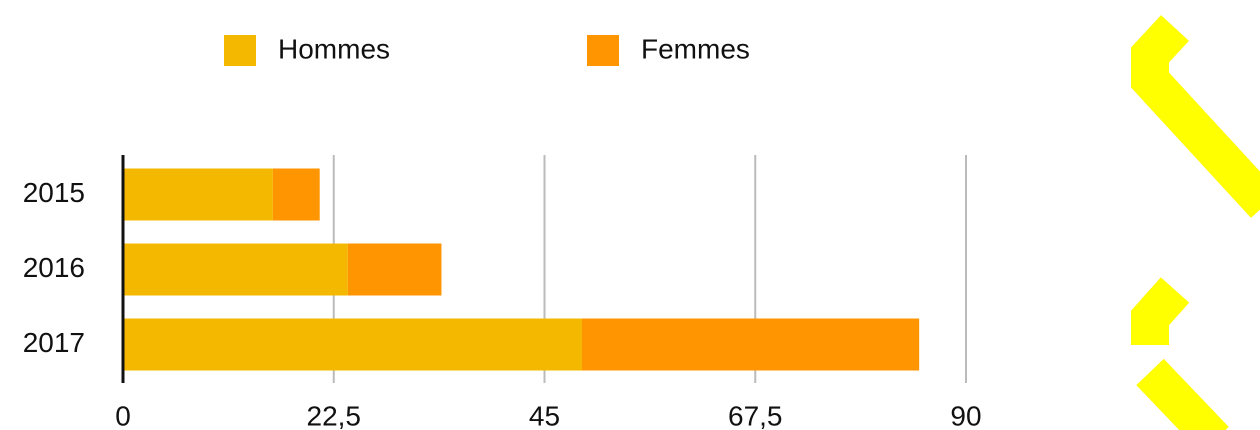 Image resolution: width=1260 pixels, height=430 pixels. I want to click on y-tick-label: 2016, so click(54, 267).